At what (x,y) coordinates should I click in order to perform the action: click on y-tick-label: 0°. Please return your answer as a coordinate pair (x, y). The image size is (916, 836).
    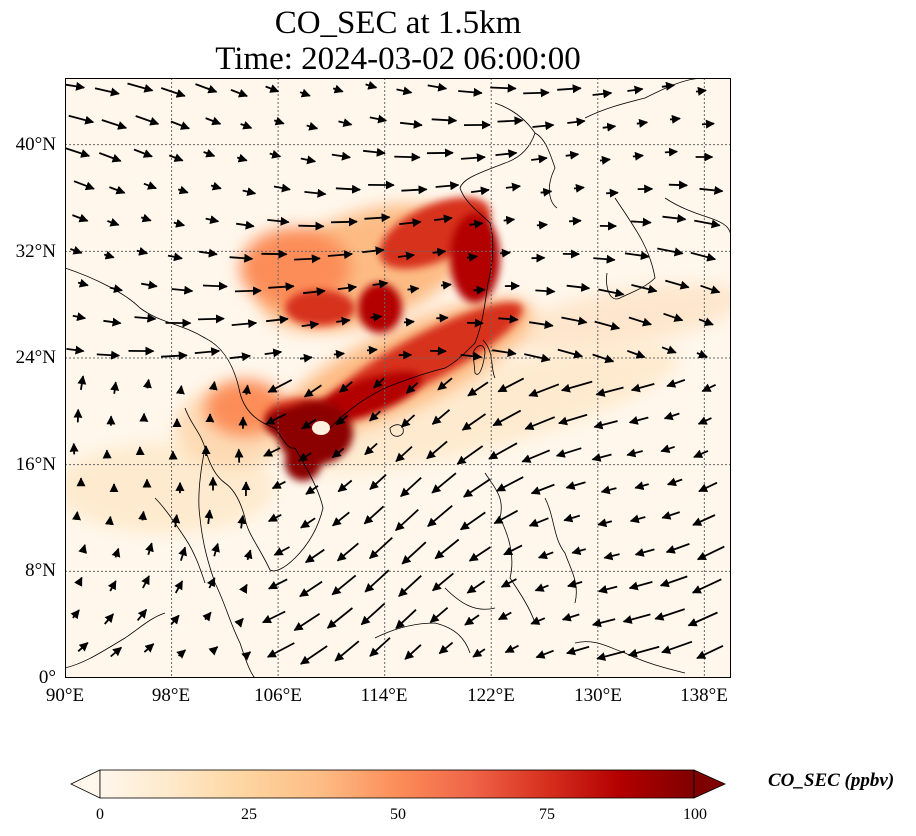
    Looking at the image, I should click on (47, 677).